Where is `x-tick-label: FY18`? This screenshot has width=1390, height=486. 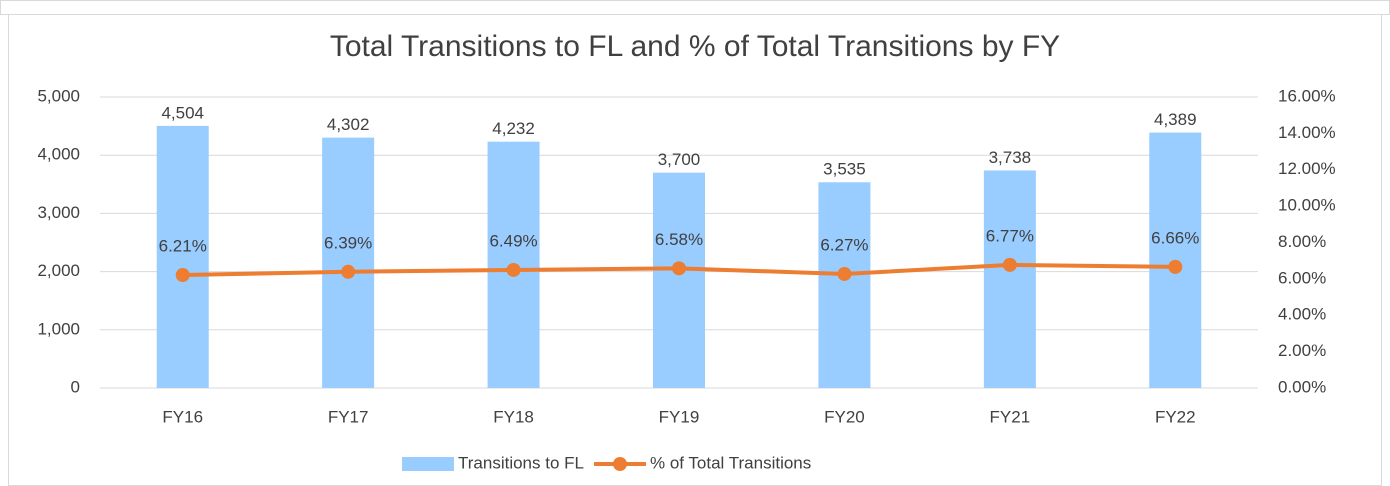
x-tick-label: FY18 is located at coordinates (513, 416).